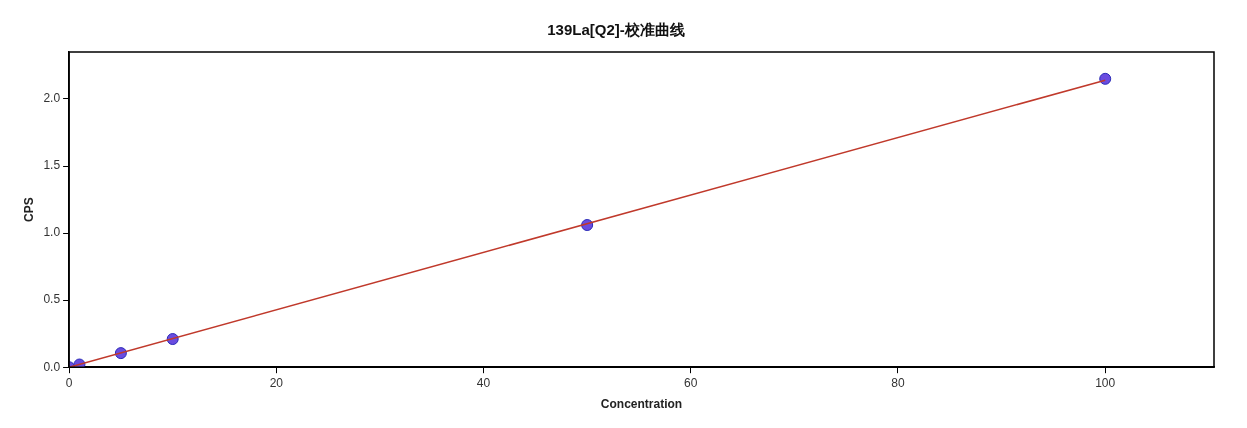 This screenshot has width=1247, height=428. What do you see at coordinates (1105, 78) in the screenshot?
I see `point` at bounding box center [1105, 78].